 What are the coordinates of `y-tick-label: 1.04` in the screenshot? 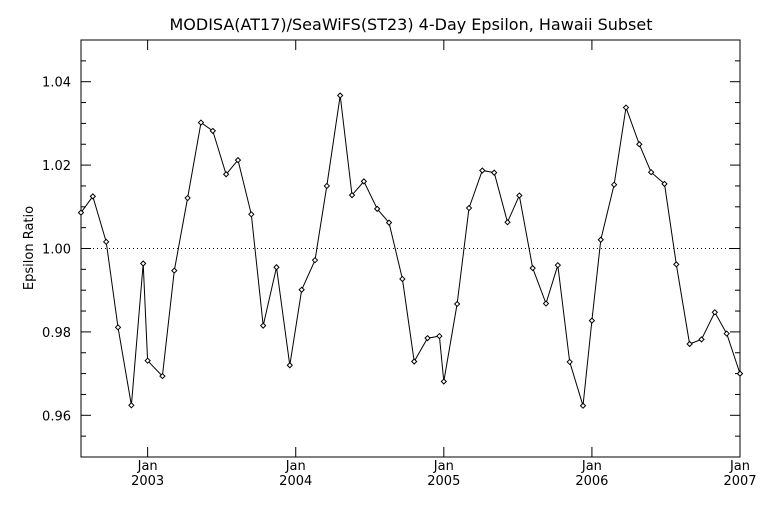 It's located at (56, 83).